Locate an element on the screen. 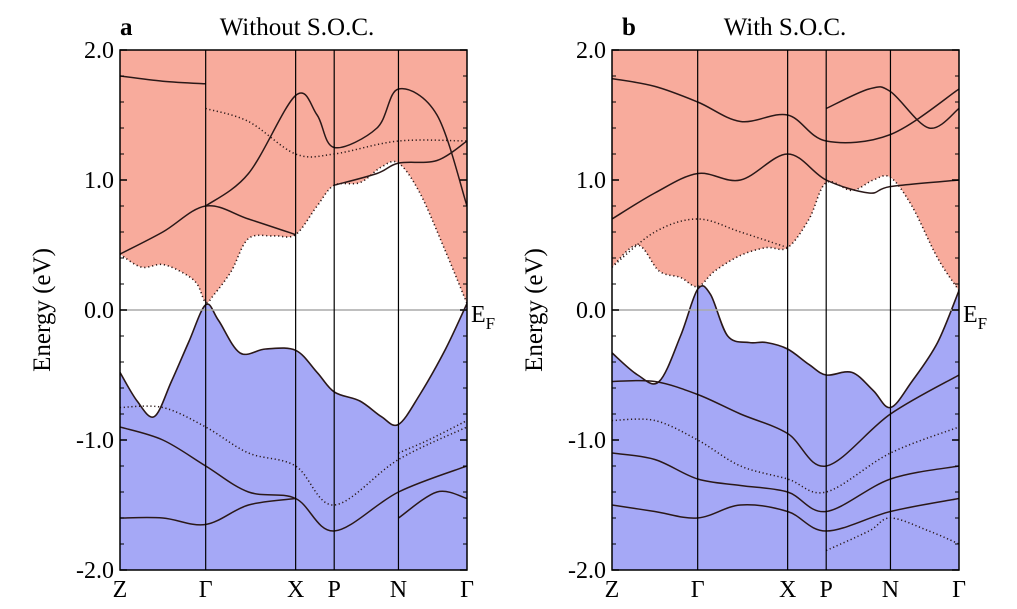 The height and width of the screenshot is (609, 1017). conduction-band-edge is located at coordinates (785, 232).